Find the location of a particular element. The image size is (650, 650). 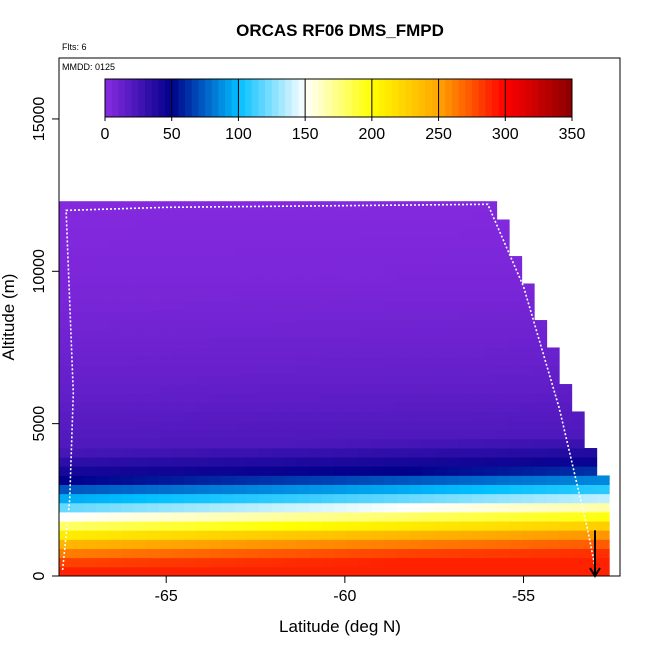

x-tick-label: -60 is located at coordinates (344, 596).